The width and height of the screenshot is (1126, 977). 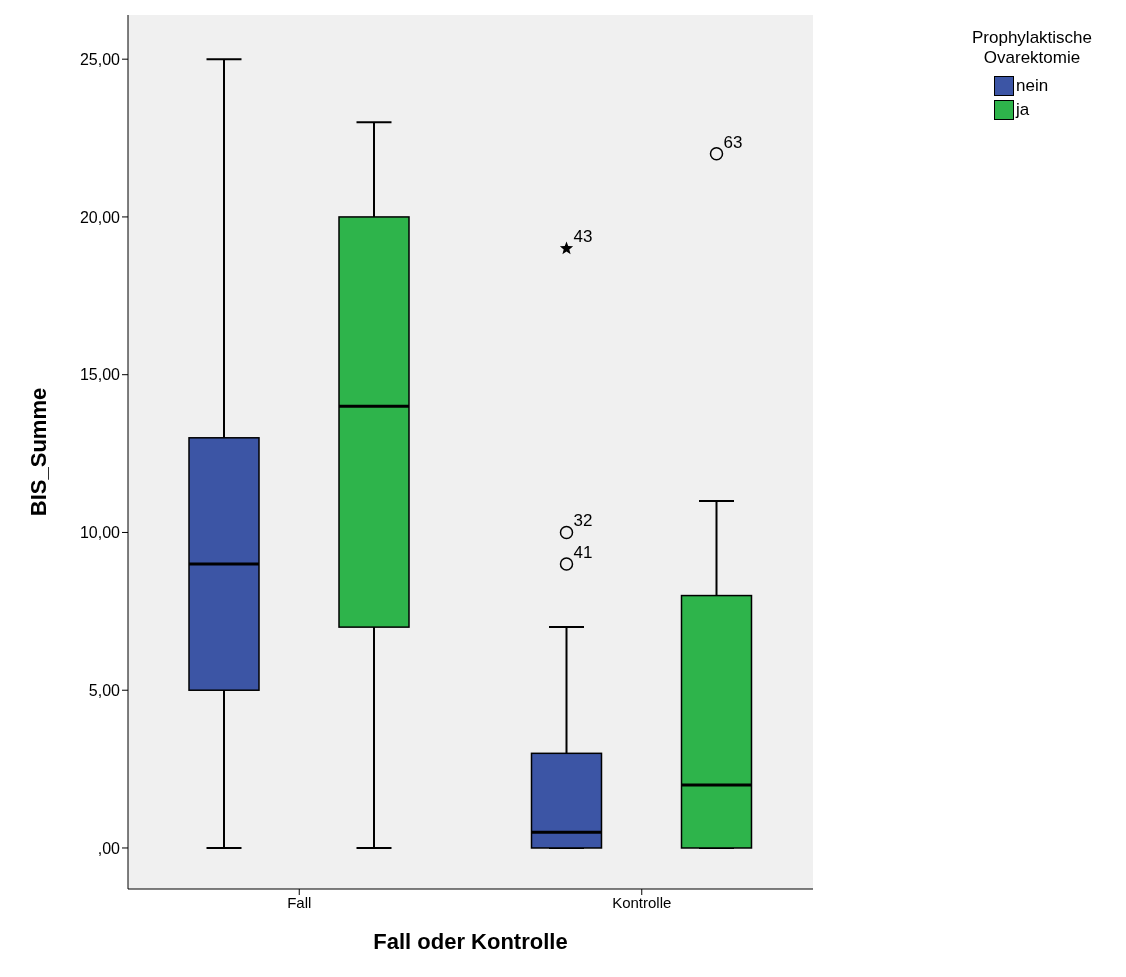 I want to click on y-tick-label: 5,00, so click(x=104, y=690).